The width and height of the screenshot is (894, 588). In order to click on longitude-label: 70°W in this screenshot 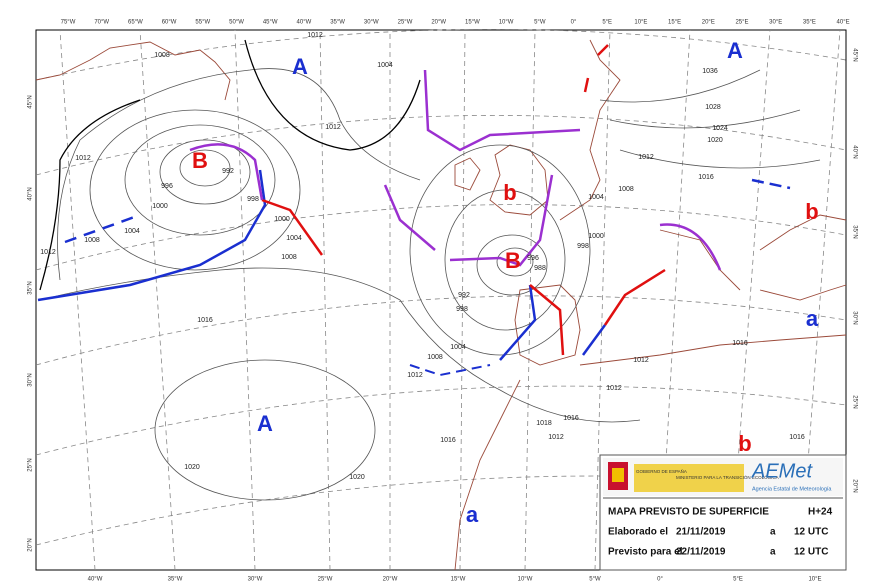, I will do `click(101, 23)`.